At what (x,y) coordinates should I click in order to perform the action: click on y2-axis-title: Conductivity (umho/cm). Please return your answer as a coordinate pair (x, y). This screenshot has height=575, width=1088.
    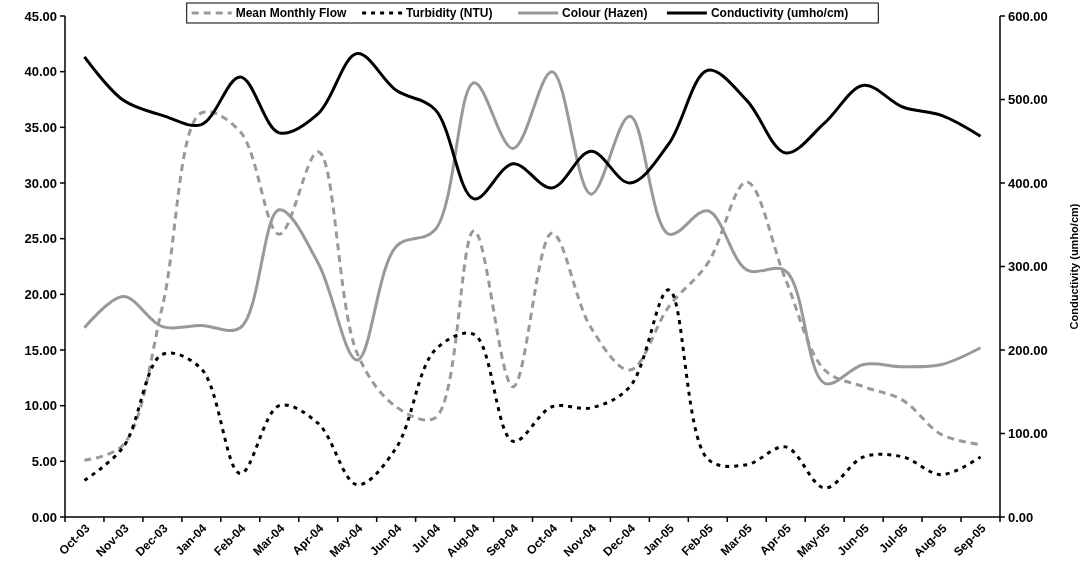
    Looking at the image, I should click on (1074, 266).